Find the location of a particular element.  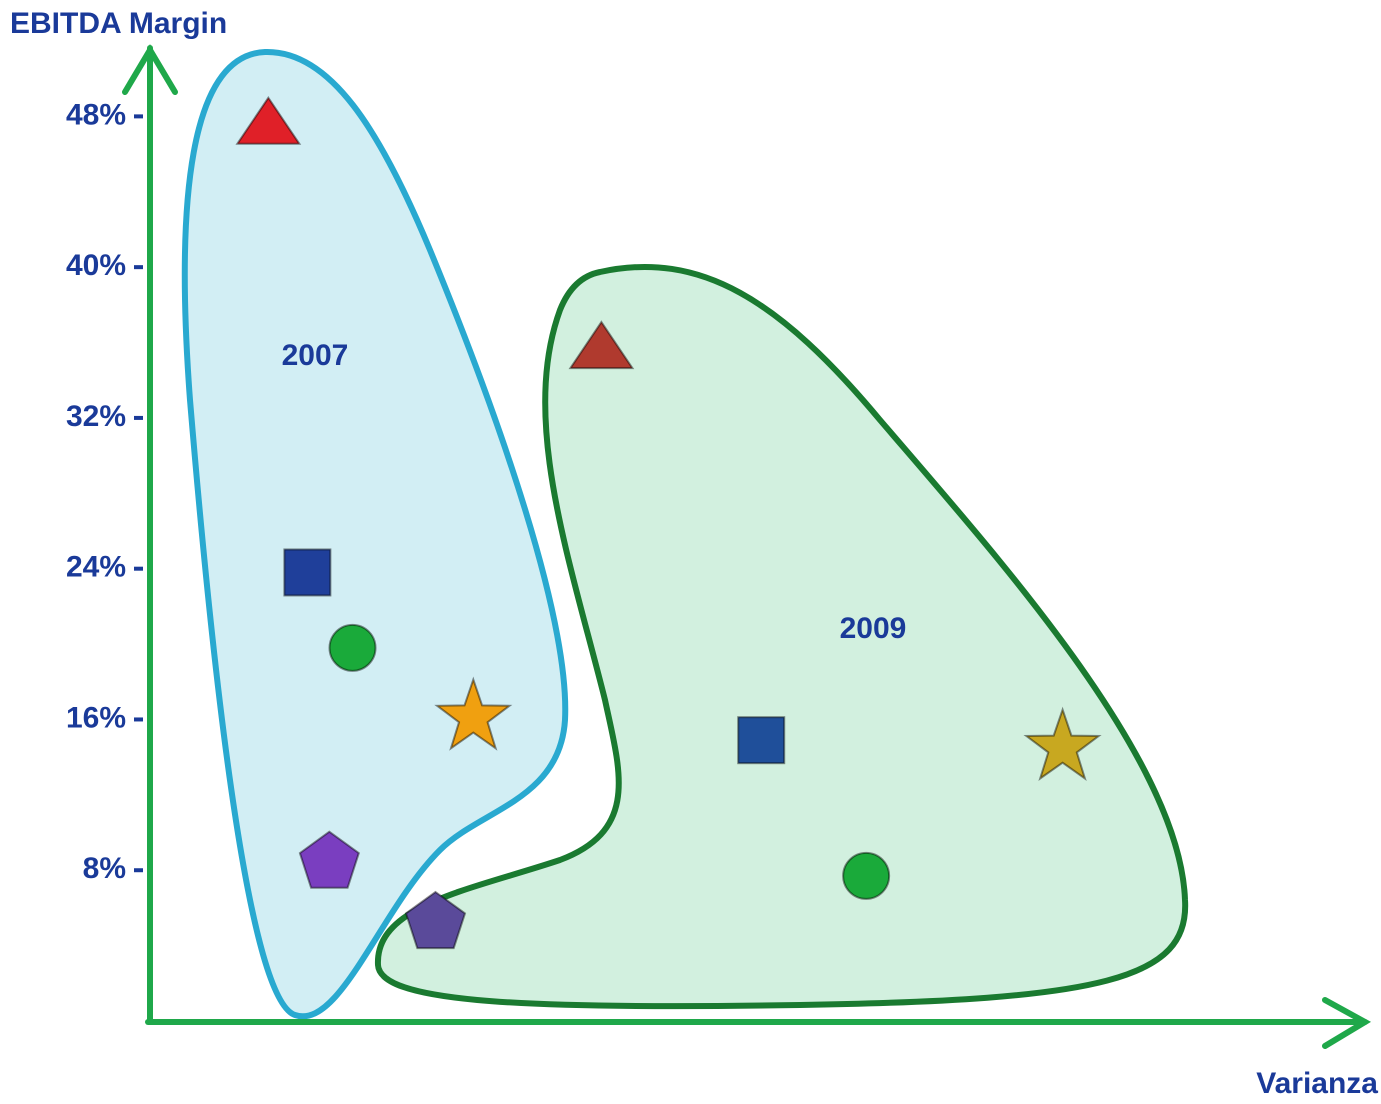

x-axis-label: Varianza is located at coordinates (1317, 1083).